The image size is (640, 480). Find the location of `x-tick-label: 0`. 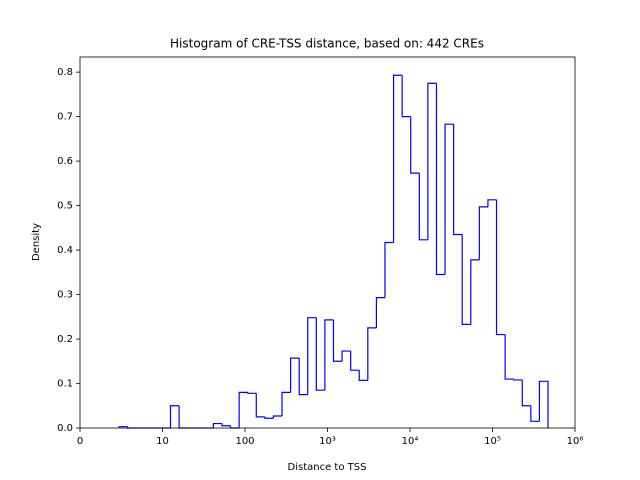

x-tick-label: 0 is located at coordinates (80, 441).